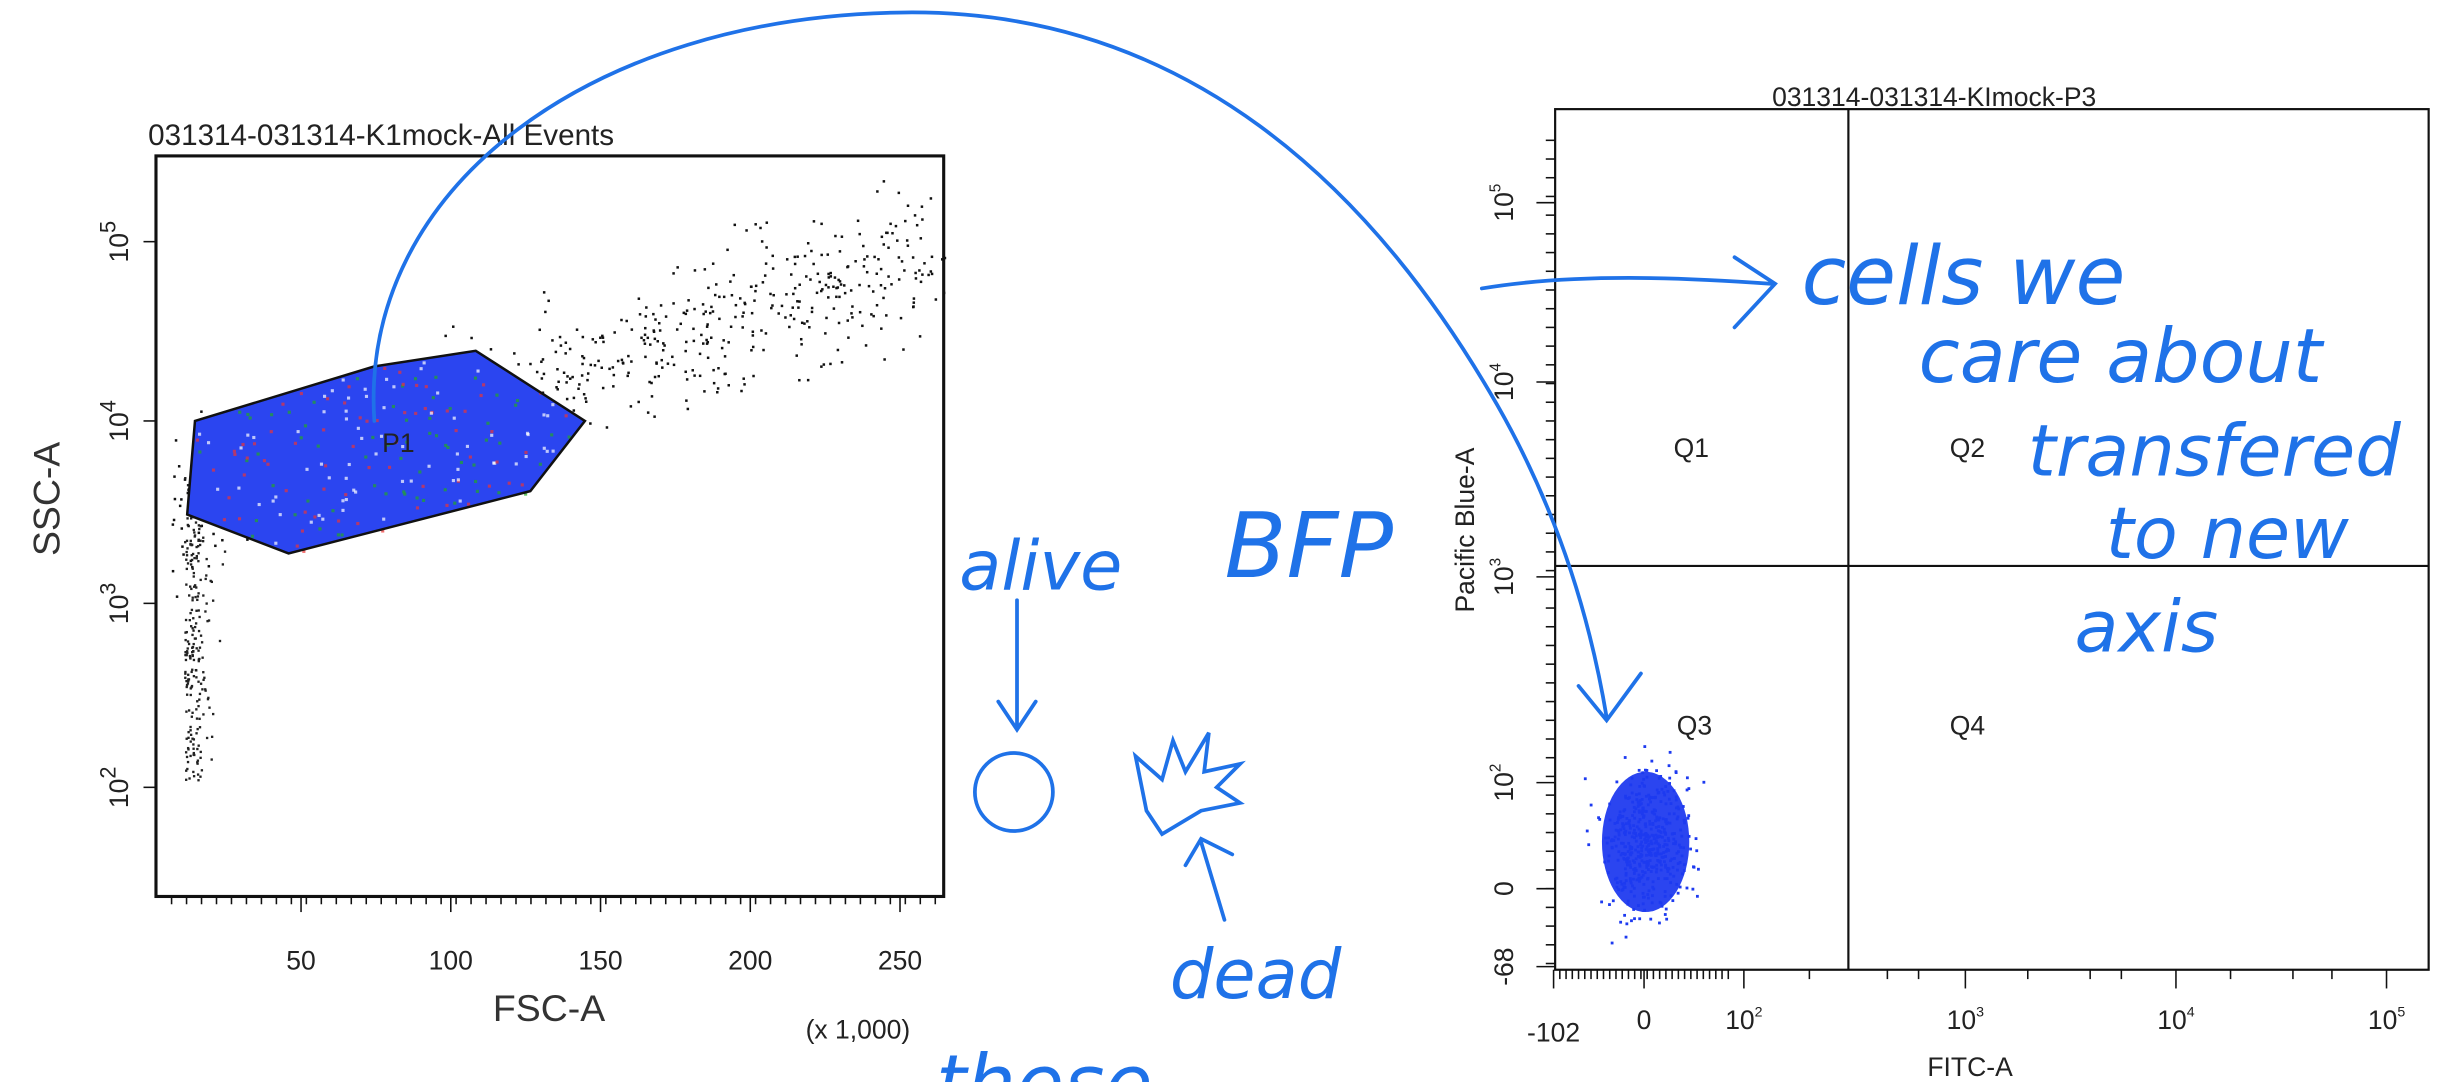 The height and width of the screenshot is (1082, 2438). I want to click on tick-exp: 5, so click(1496, 188).